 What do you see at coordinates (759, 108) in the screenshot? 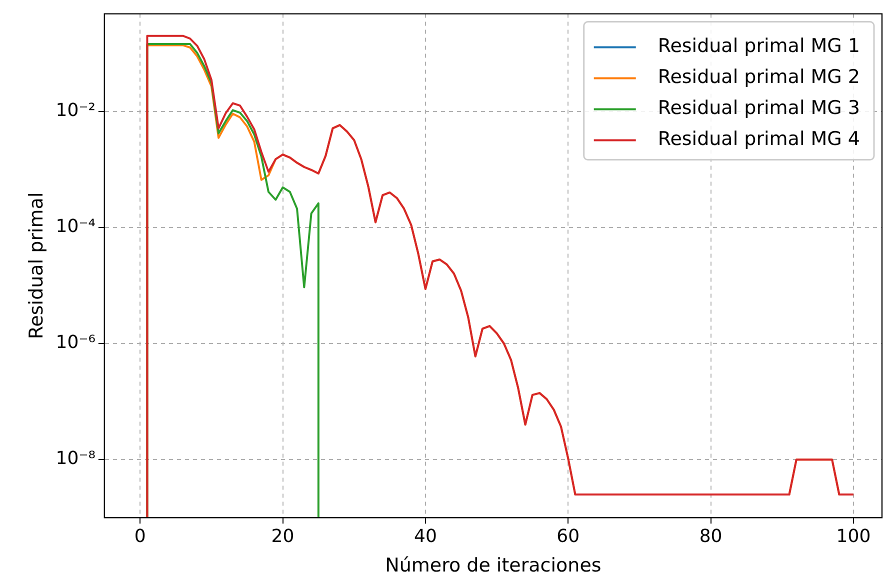
I see `legend-label: Residual primal MG 3` at bounding box center [759, 108].